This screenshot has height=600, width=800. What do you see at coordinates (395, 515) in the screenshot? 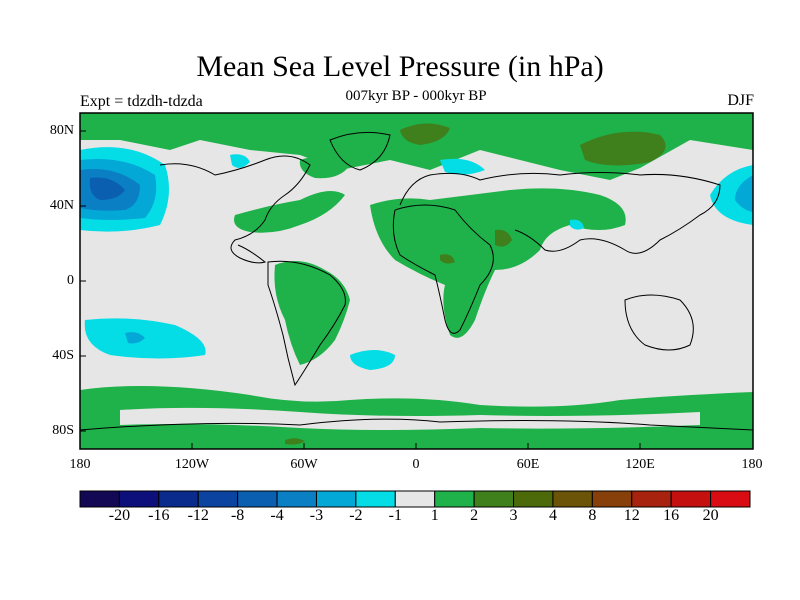
I see `colorbar-label: -1` at bounding box center [395, 515].